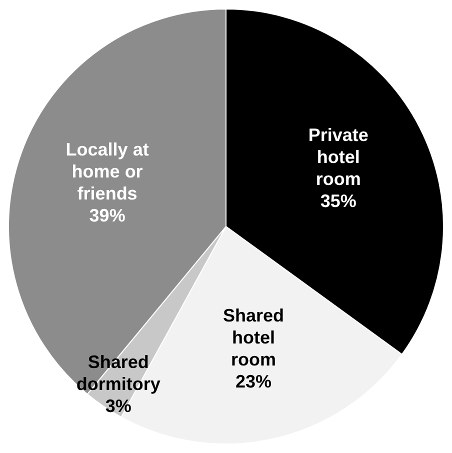 This screenshot has height=453, width=452. I want to click on data-label: 23%, so click(254, 382).